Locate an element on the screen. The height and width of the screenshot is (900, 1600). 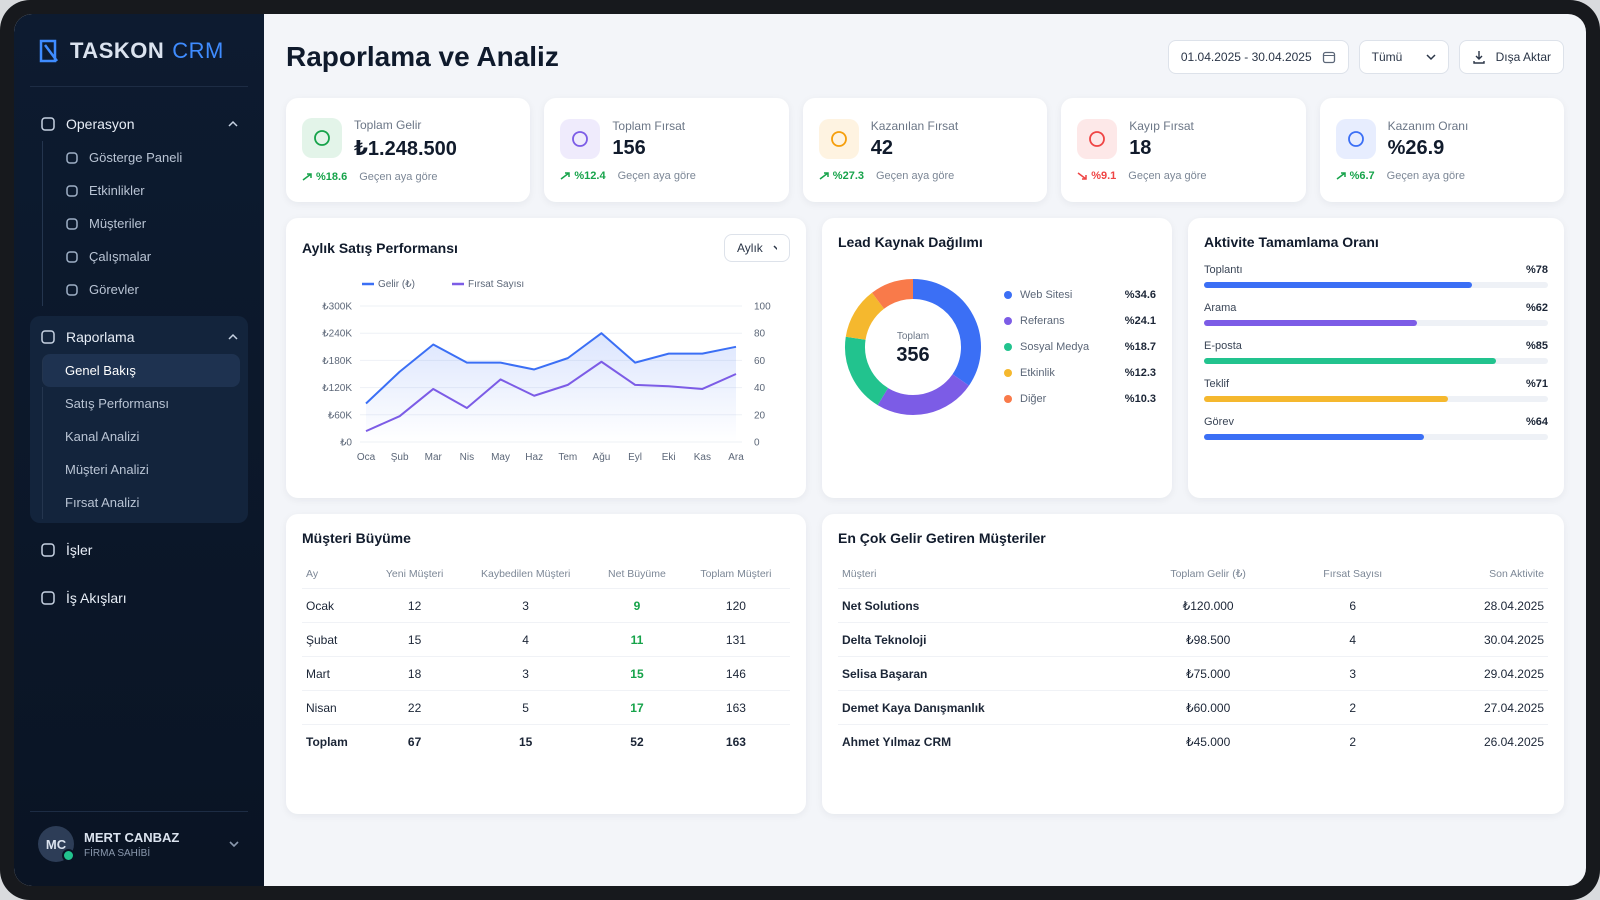
donut-slice is located at coordinates (946, 332).